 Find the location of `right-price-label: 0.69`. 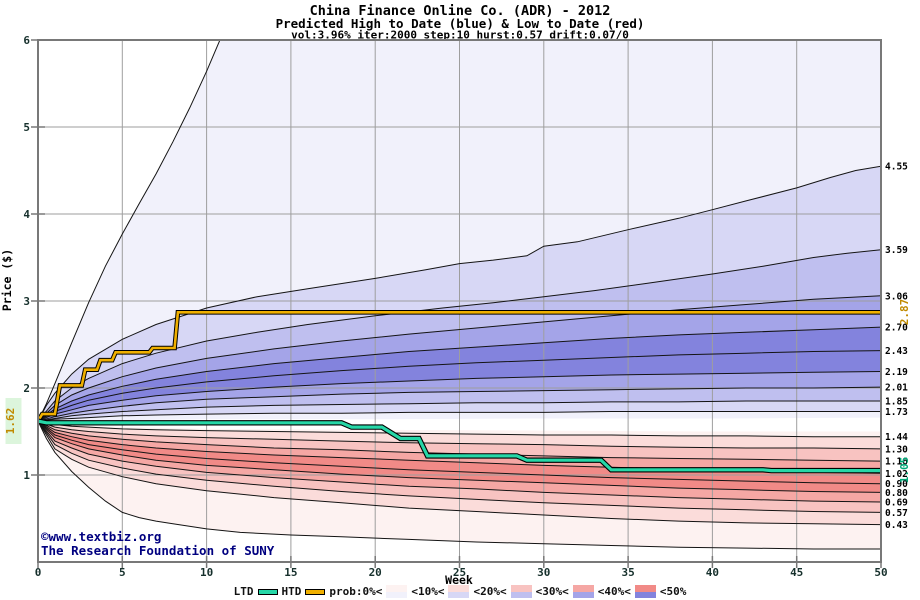

right-price-label: 0.69 is located at coordinates (896, 502).